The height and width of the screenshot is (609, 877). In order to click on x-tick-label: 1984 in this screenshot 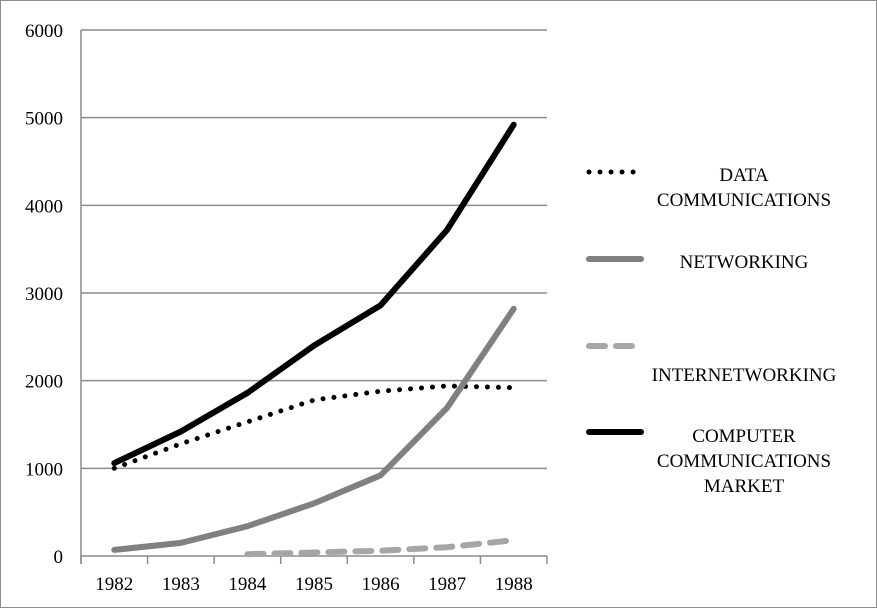, I will do `click(247, 584)`.